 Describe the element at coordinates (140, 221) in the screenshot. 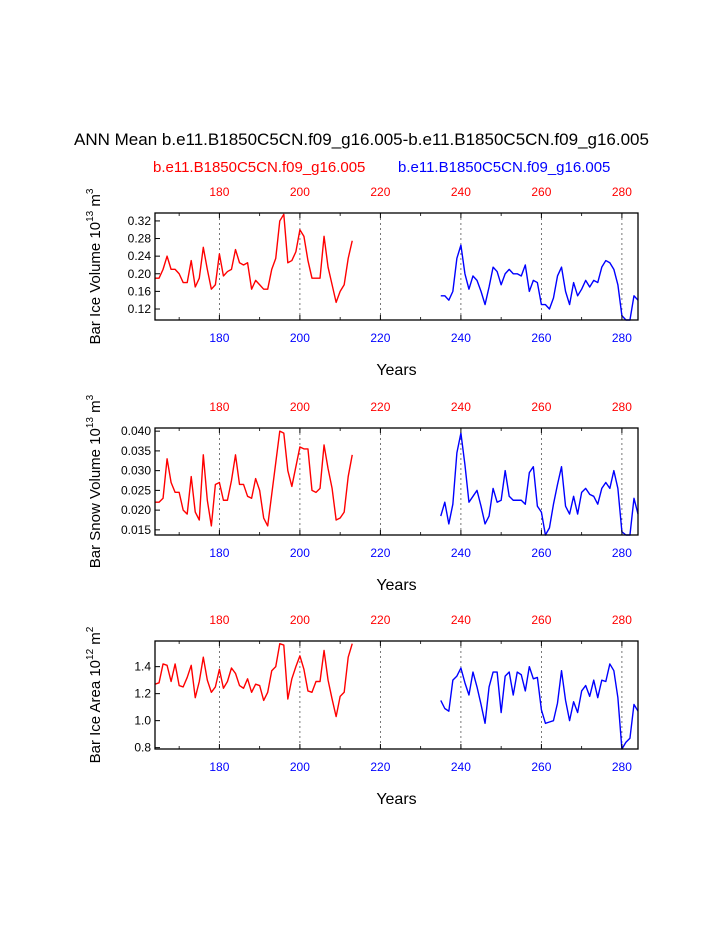

I see `y-tick-label: 0.32` at that location.